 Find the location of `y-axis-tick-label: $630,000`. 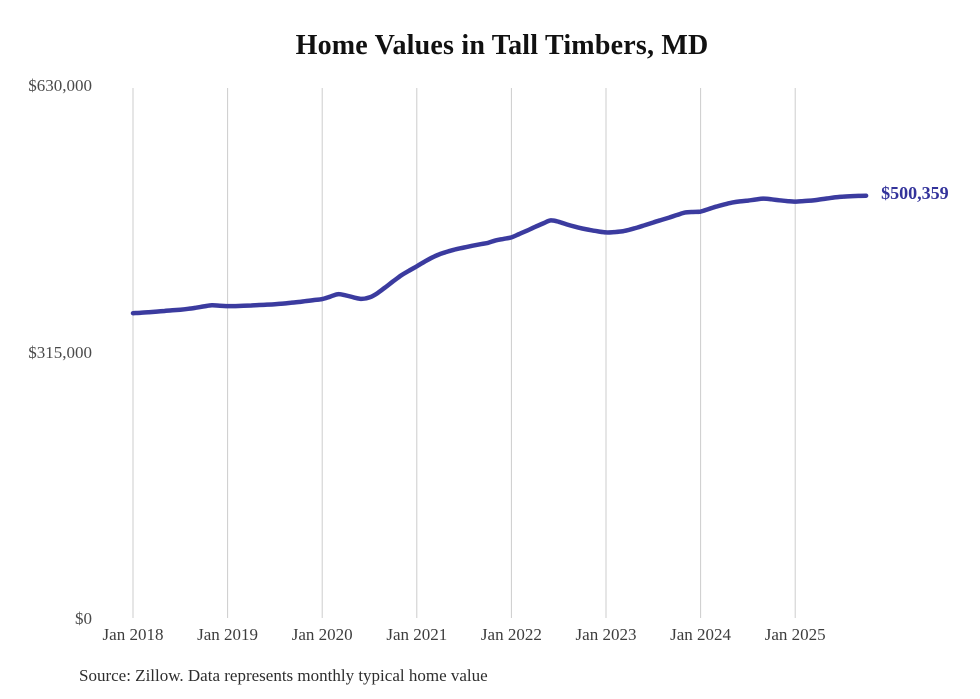

y-axis-tick-label: $630,000 is located at coordinates (60, 85).